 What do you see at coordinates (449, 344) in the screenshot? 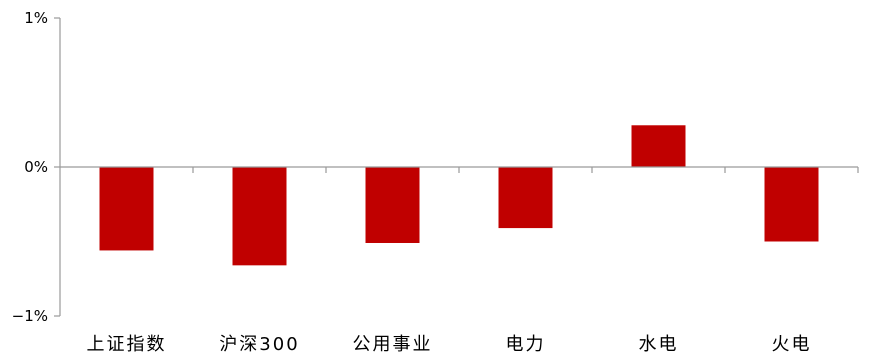
I see `category-labels: 上证指数 沪深300 公用事业 电力 水电 火电` at bounding box center [449, 344].